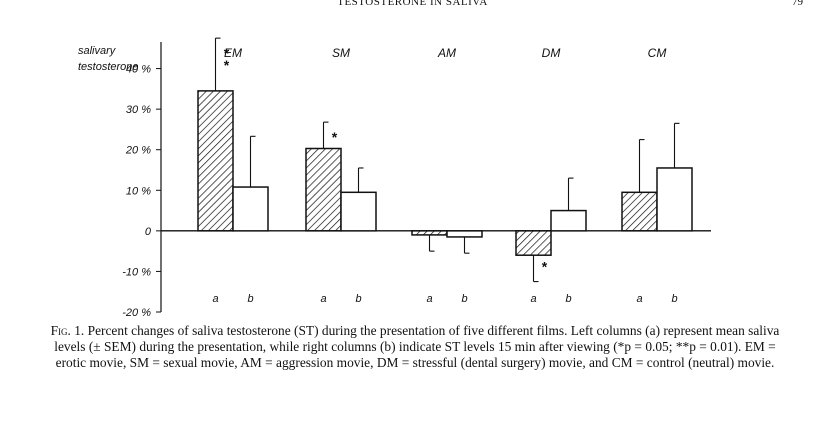  Describe the element at coordinates (233, 53) in the screenshot. I see `category-label: EM` at that location.